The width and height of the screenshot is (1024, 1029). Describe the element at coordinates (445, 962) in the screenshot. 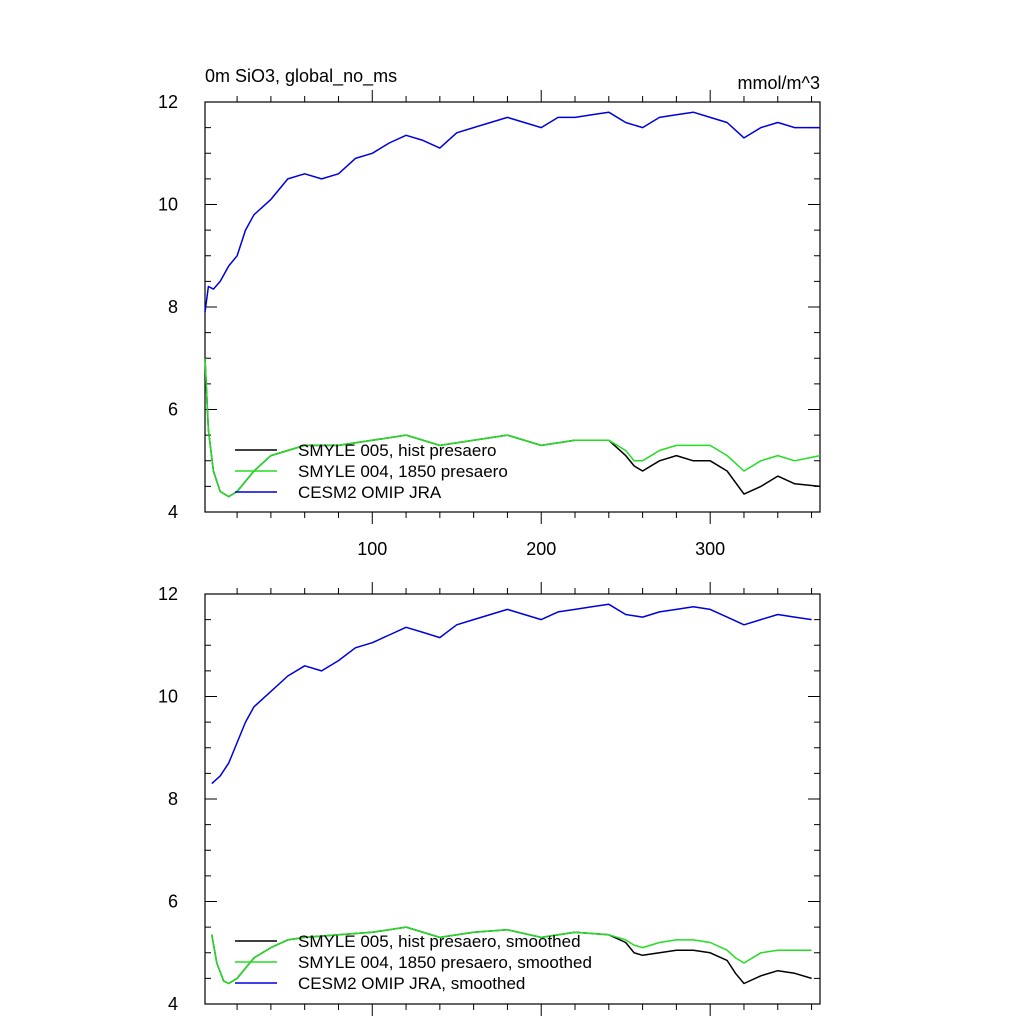

I see `legend-label: SMYLE 004, 1850 presaero, smoothed` at that location.